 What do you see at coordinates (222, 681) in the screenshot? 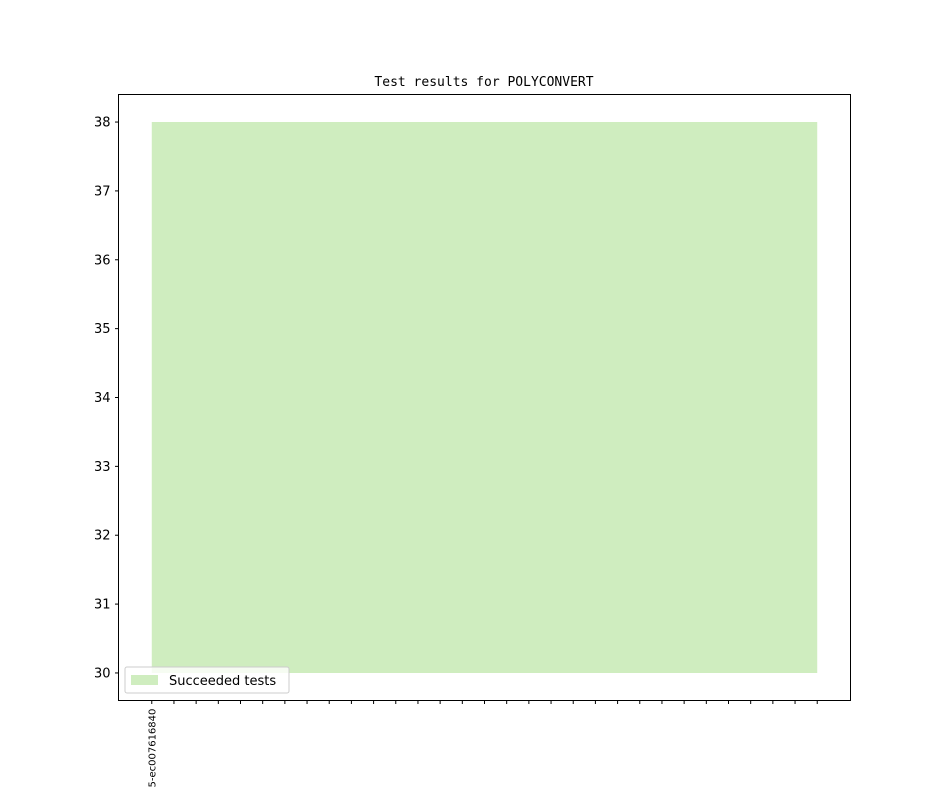
I see `legend-label: Succeeded tests` at bounding box center [222, 681].